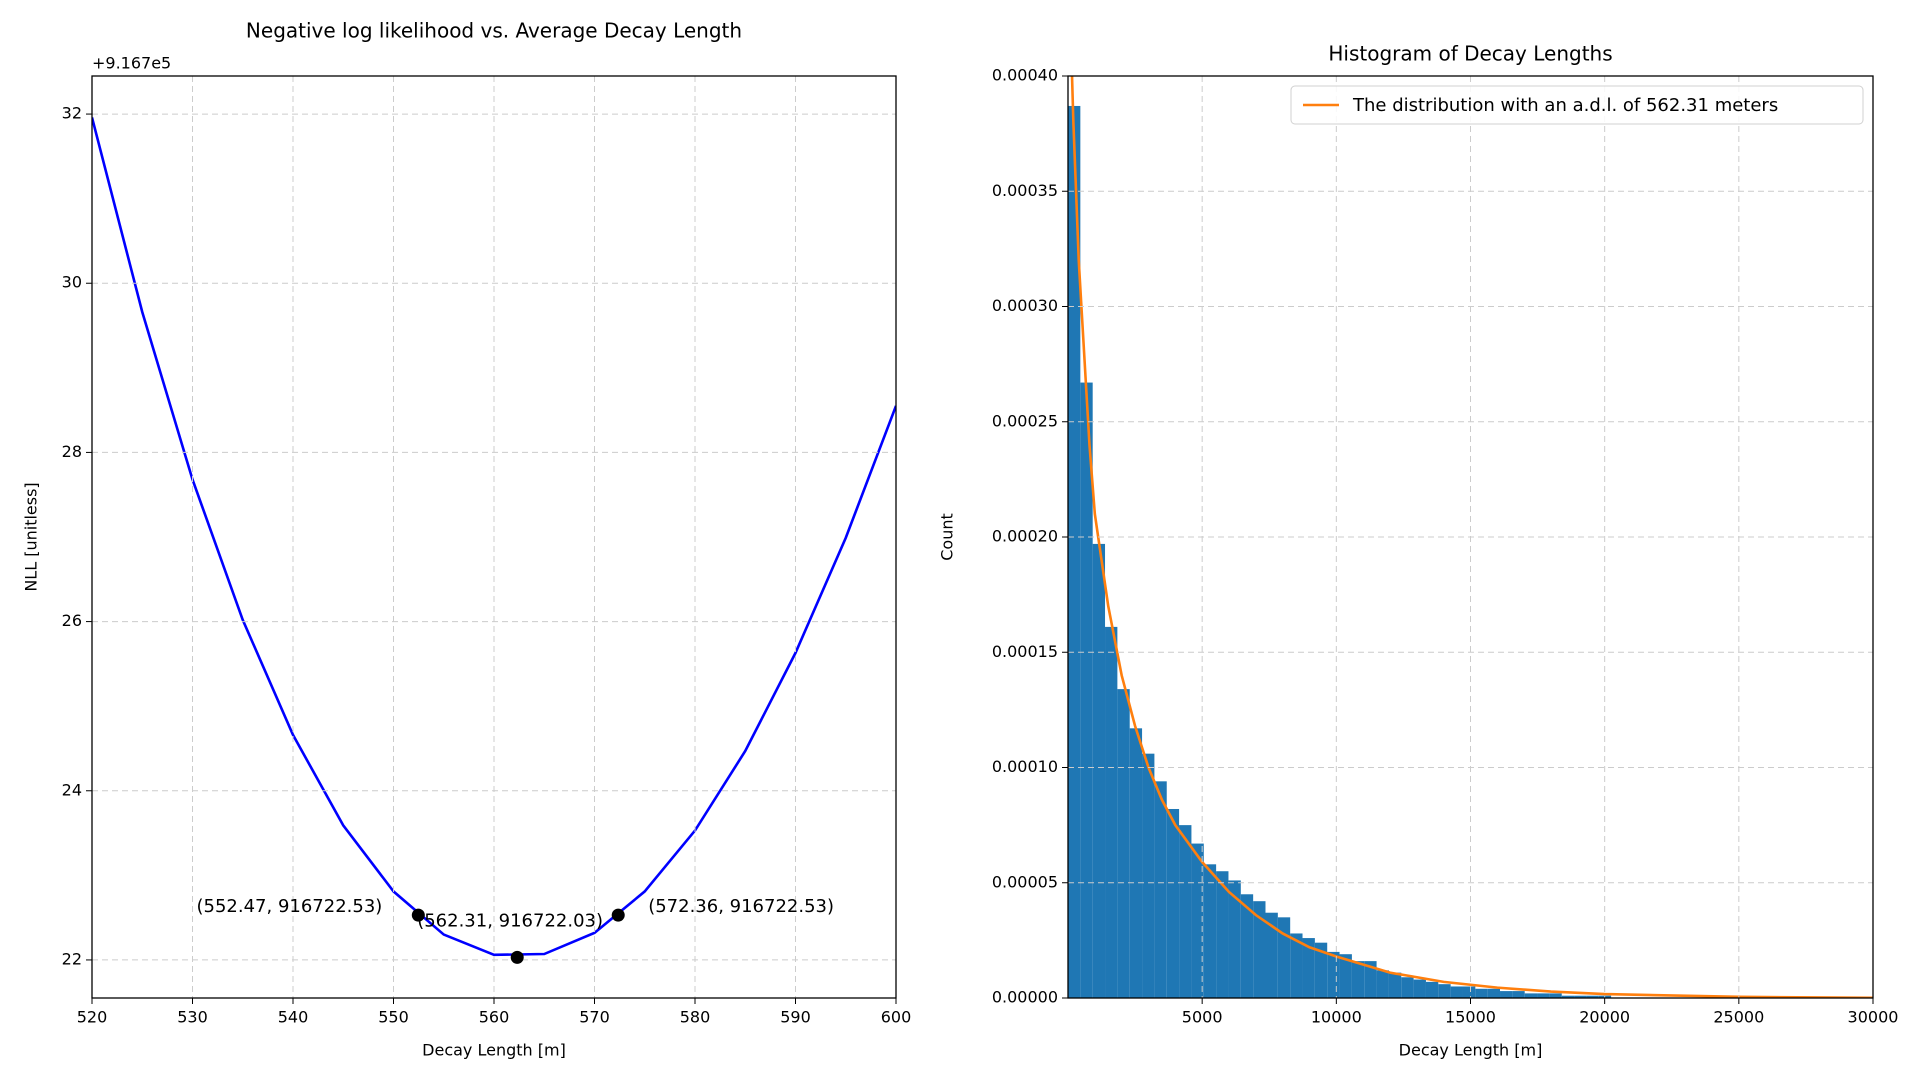 This screenshot has height=1080, width=1920. I want to click on y-tick-label: 30, so click(72, 282).